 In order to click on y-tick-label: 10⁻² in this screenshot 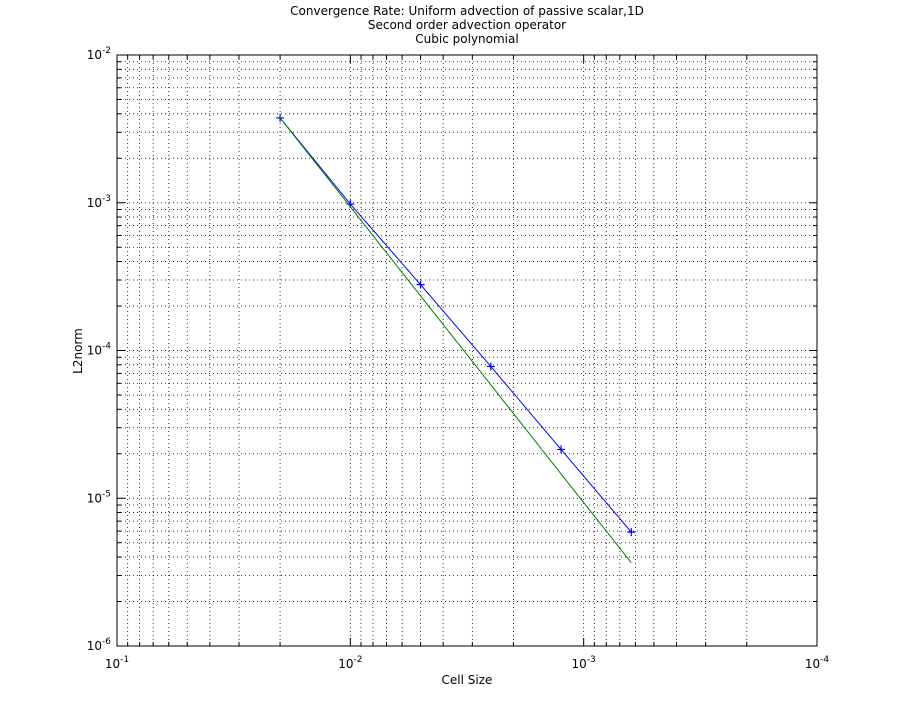, I will do `click(99, 54)`.